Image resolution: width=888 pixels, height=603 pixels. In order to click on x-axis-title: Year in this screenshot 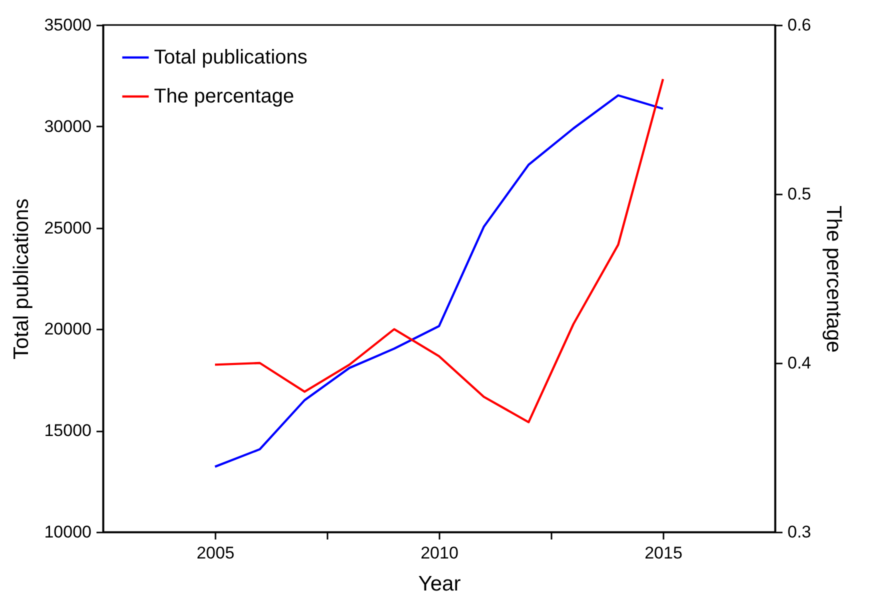, I will do `click(439, 584)`.